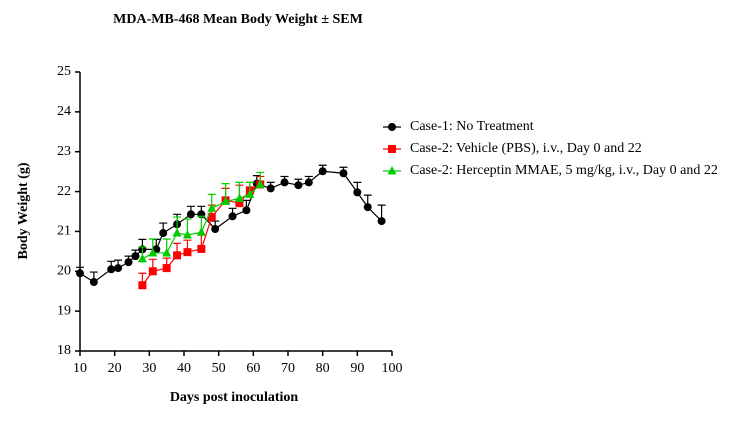 The image size is (731, 437). Describe the element at coordinates (184, 368) in the screenshot. I see `x-tick-label: 40` at that location.